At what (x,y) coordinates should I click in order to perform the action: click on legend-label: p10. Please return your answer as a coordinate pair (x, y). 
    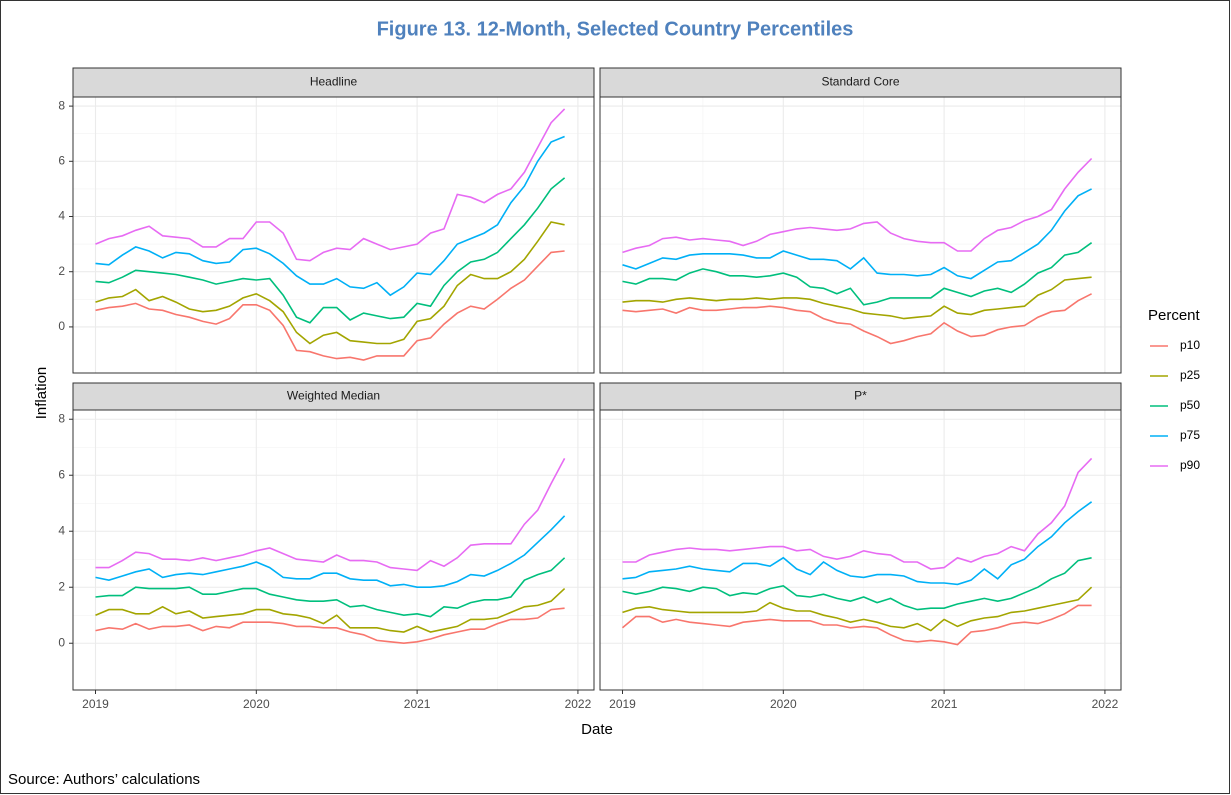
    Looking at the image, I should click on (1190, 345).